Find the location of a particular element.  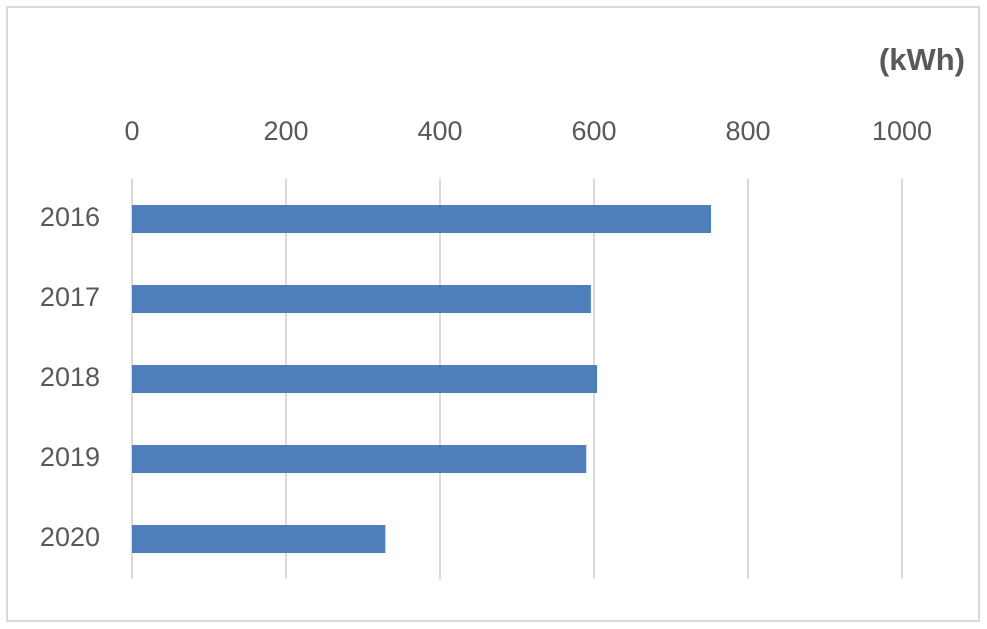

y-tick-label: 2017 is located at coordinates (70, 297).